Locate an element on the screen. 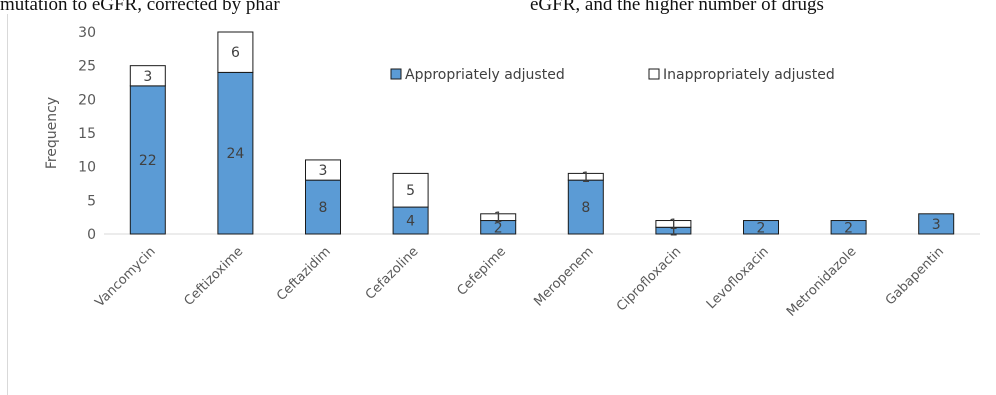 The width and height of the screenshot is (996, 395). x-tick-label: Cefepime is located at coordinates (481, 271).